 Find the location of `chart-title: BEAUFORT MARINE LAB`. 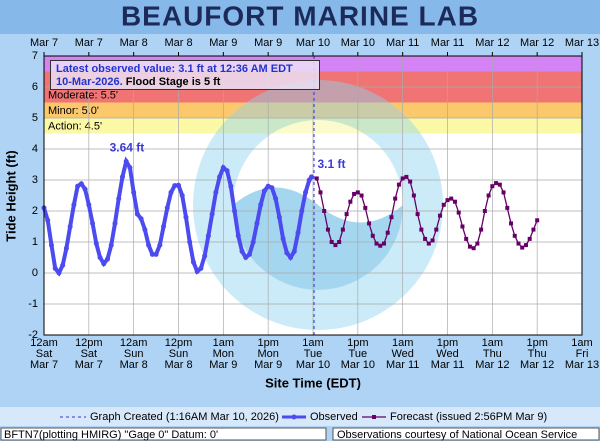

chart-title: BEAUFORT MARINE LAB is located at coordinates (300, 15).